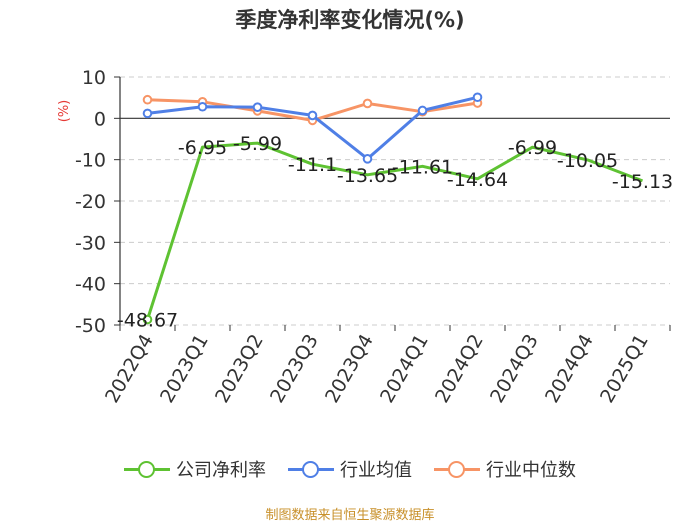  Describe the element at coordinates (349, 369) in the screenshot. I see `x-tick-label: 2023Q4` at that location.